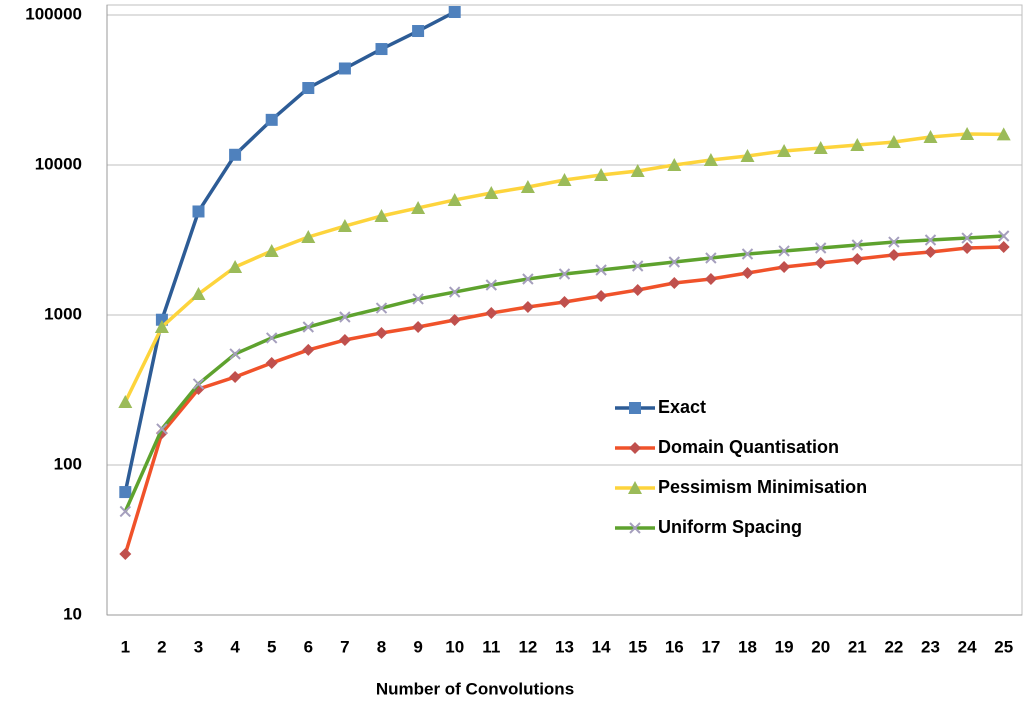 The height and width of the screenshot is (704, 1024). I want to click on x-tick-label: 18, so click(747, 646).